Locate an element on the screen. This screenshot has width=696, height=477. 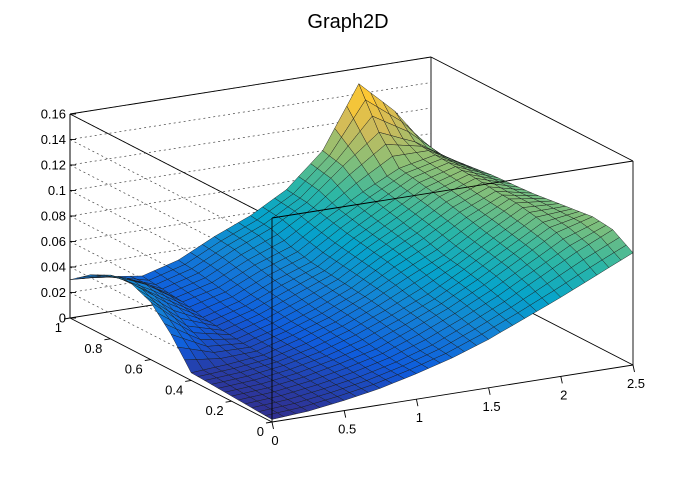
top-left-edge is located at coordinates (171, 166).